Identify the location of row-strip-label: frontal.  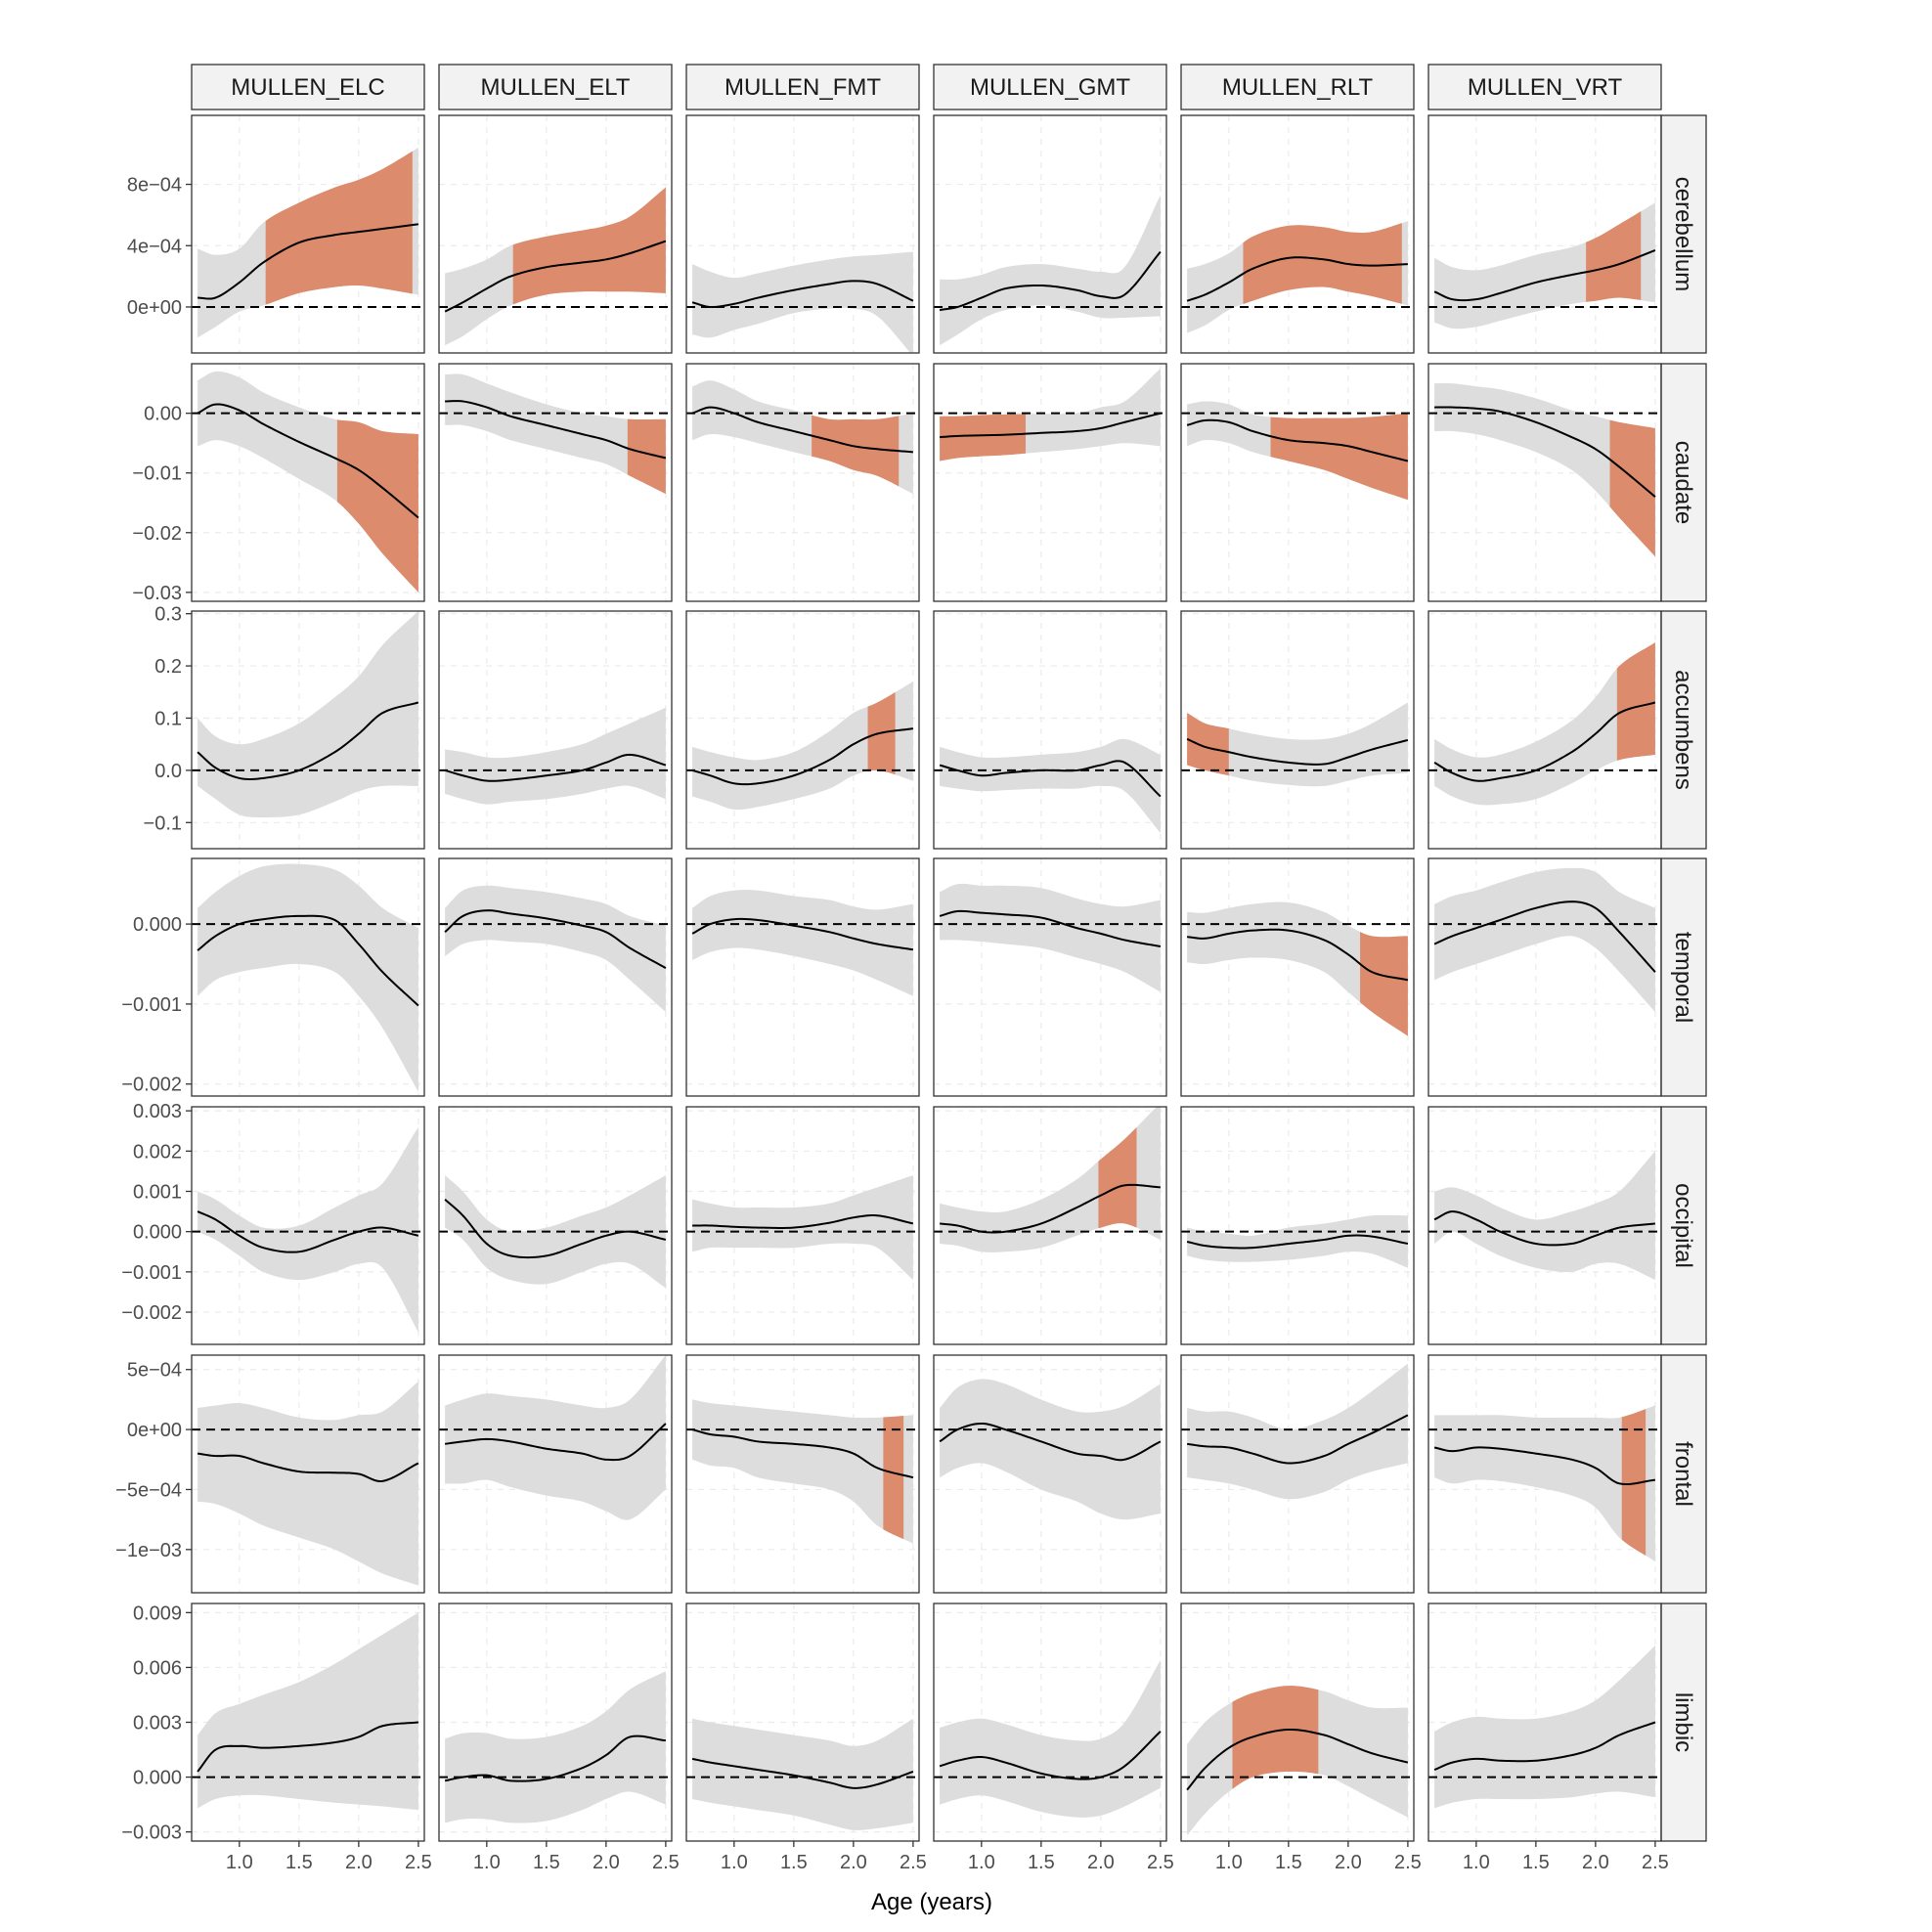
(1683, 1474).